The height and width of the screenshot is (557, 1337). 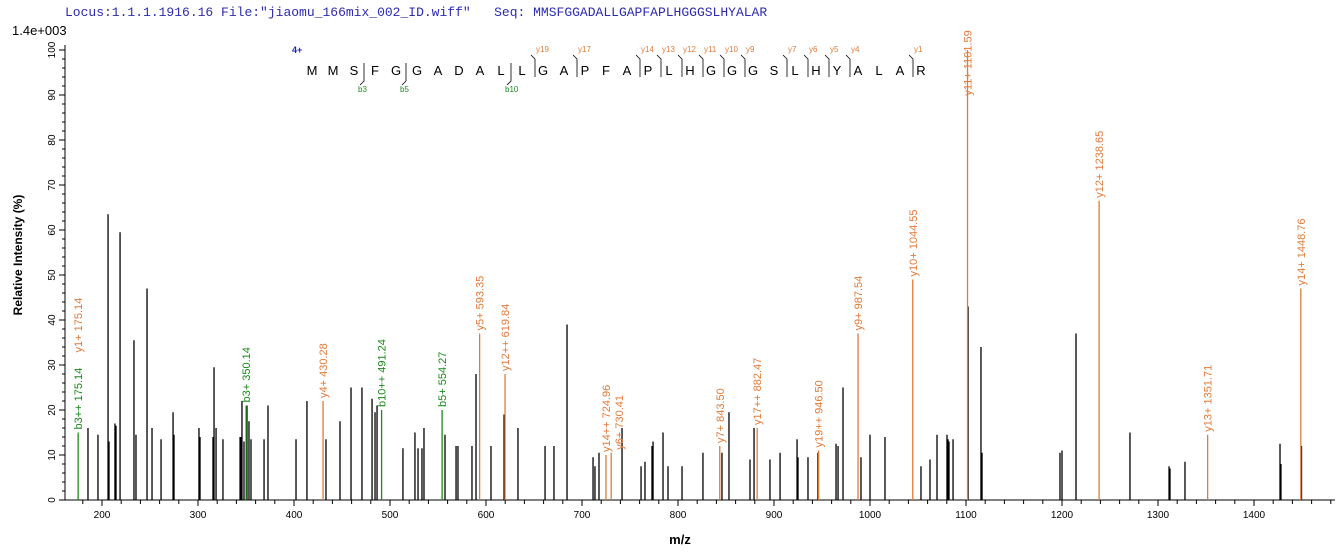 What do you see at coordinates (920, 70) in the screenshot?
I see `sequence-residue: R` at bounding box center [920, 70].